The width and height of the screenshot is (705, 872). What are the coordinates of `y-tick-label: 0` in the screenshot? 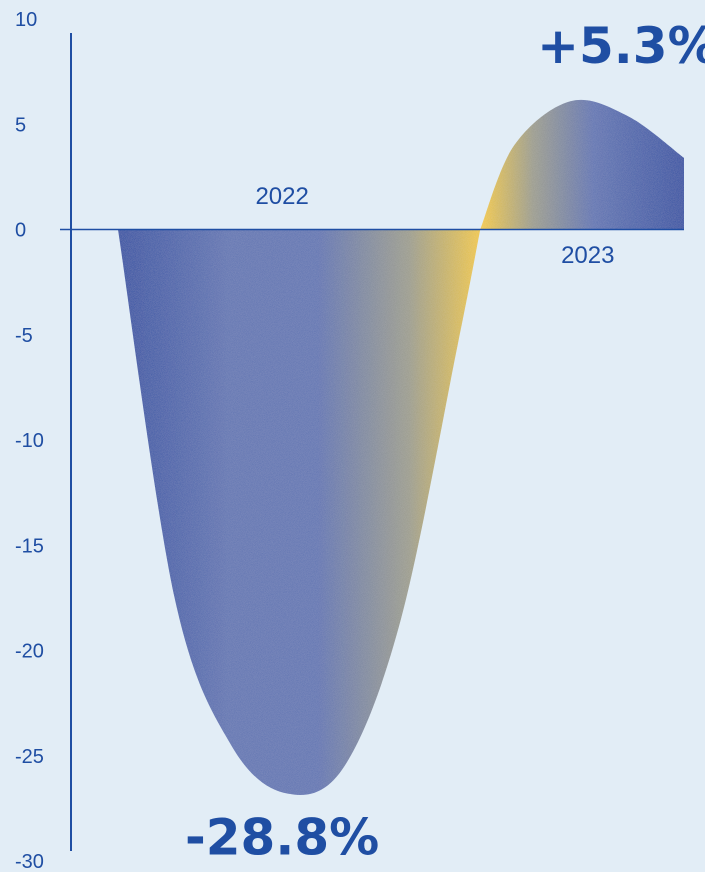 It's located at (20, 231).